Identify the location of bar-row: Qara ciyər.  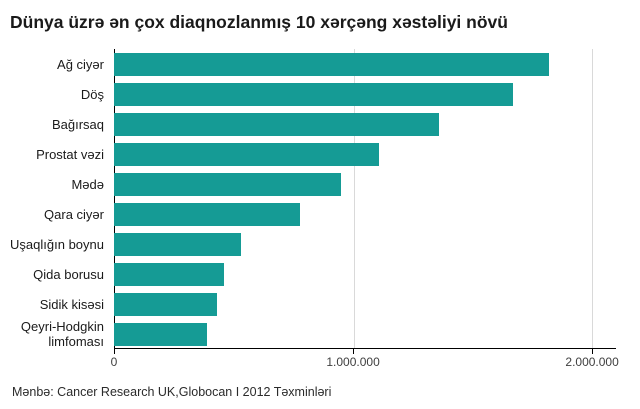
(320, 214).